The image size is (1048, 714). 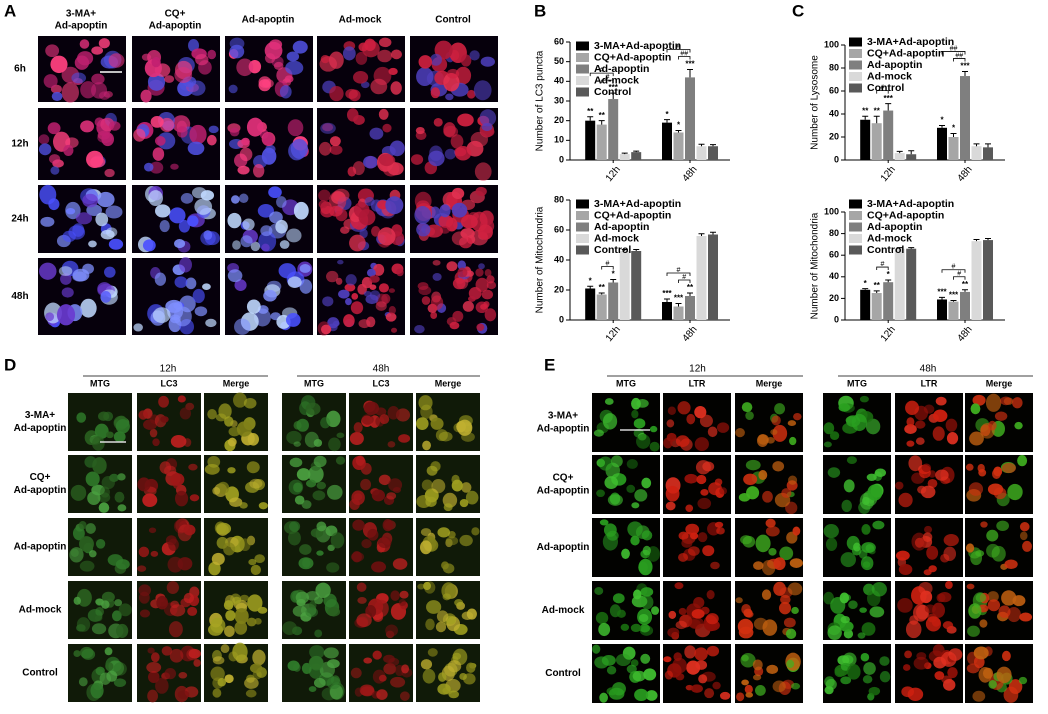 I want to click on y-tick-label: 0, so click(x=561, y=319).